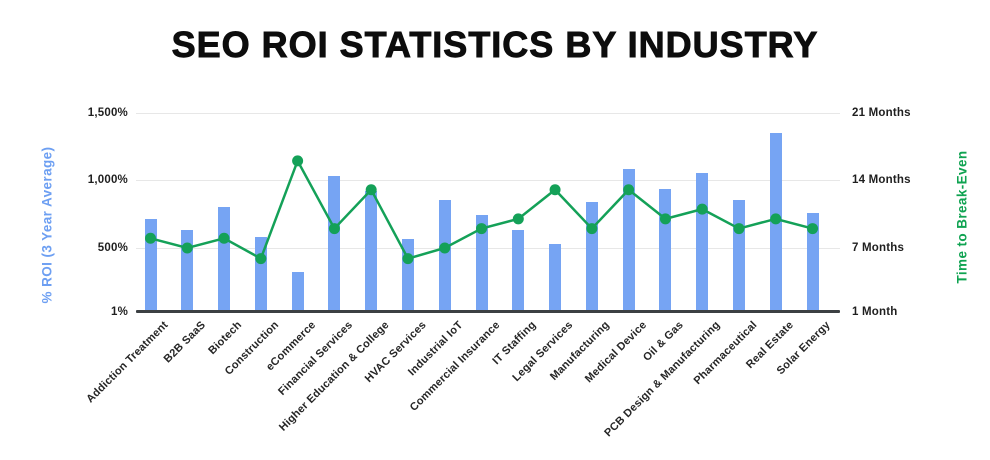 The width and height of the screenshot is (990, 460). What do you see at coordinates (495, 45) in the screenshot?
I see `chart-title: SEO ROI STATISTICS BY INDUSTRY` at bounding box center [495, 45].